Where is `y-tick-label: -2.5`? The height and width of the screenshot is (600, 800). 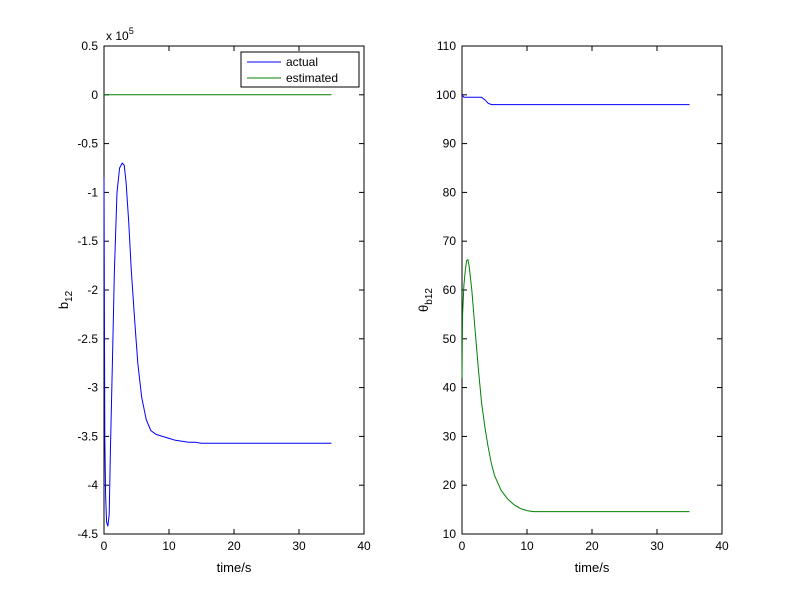
y-tick-label: -2.5 is located at coordinates (87, 339).